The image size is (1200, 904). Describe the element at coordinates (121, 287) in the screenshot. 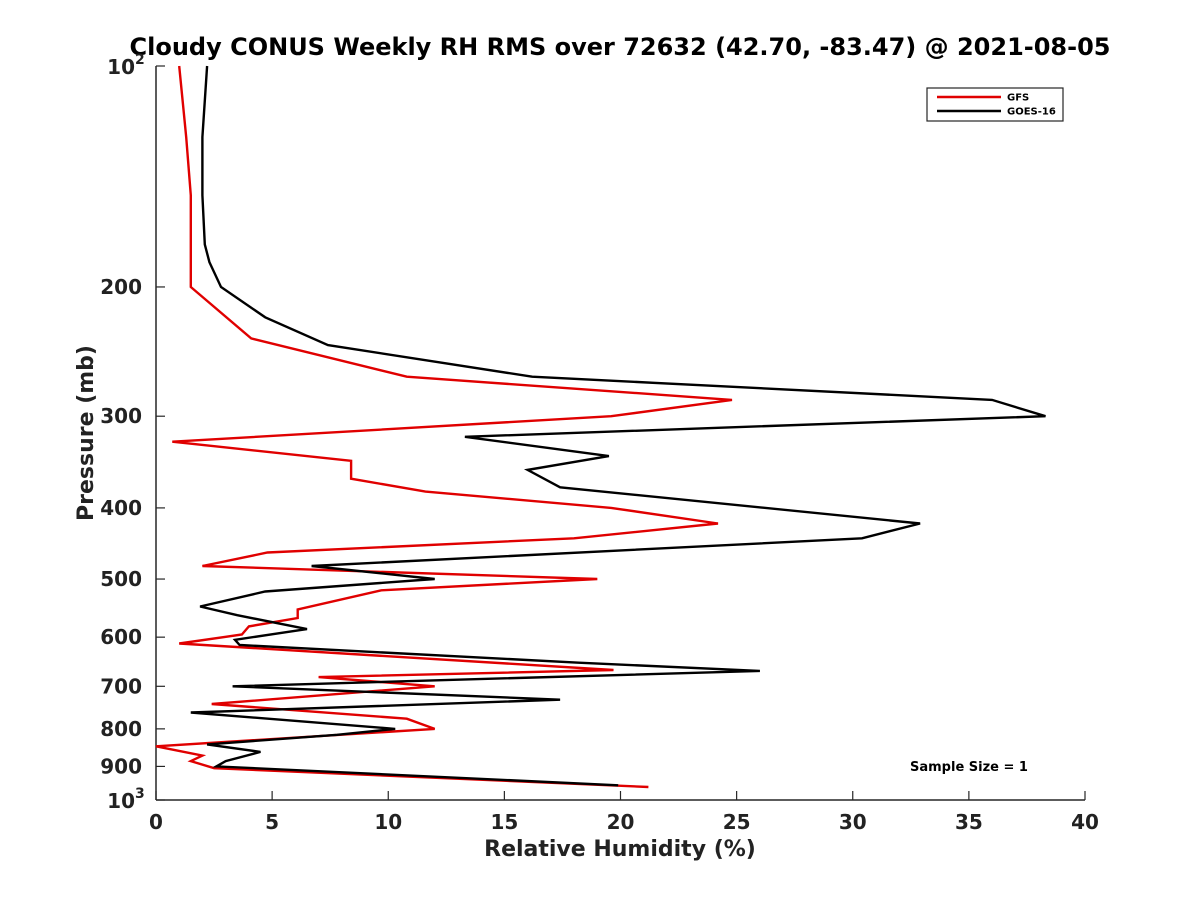

I see `y-tick-label: 200` at that location.